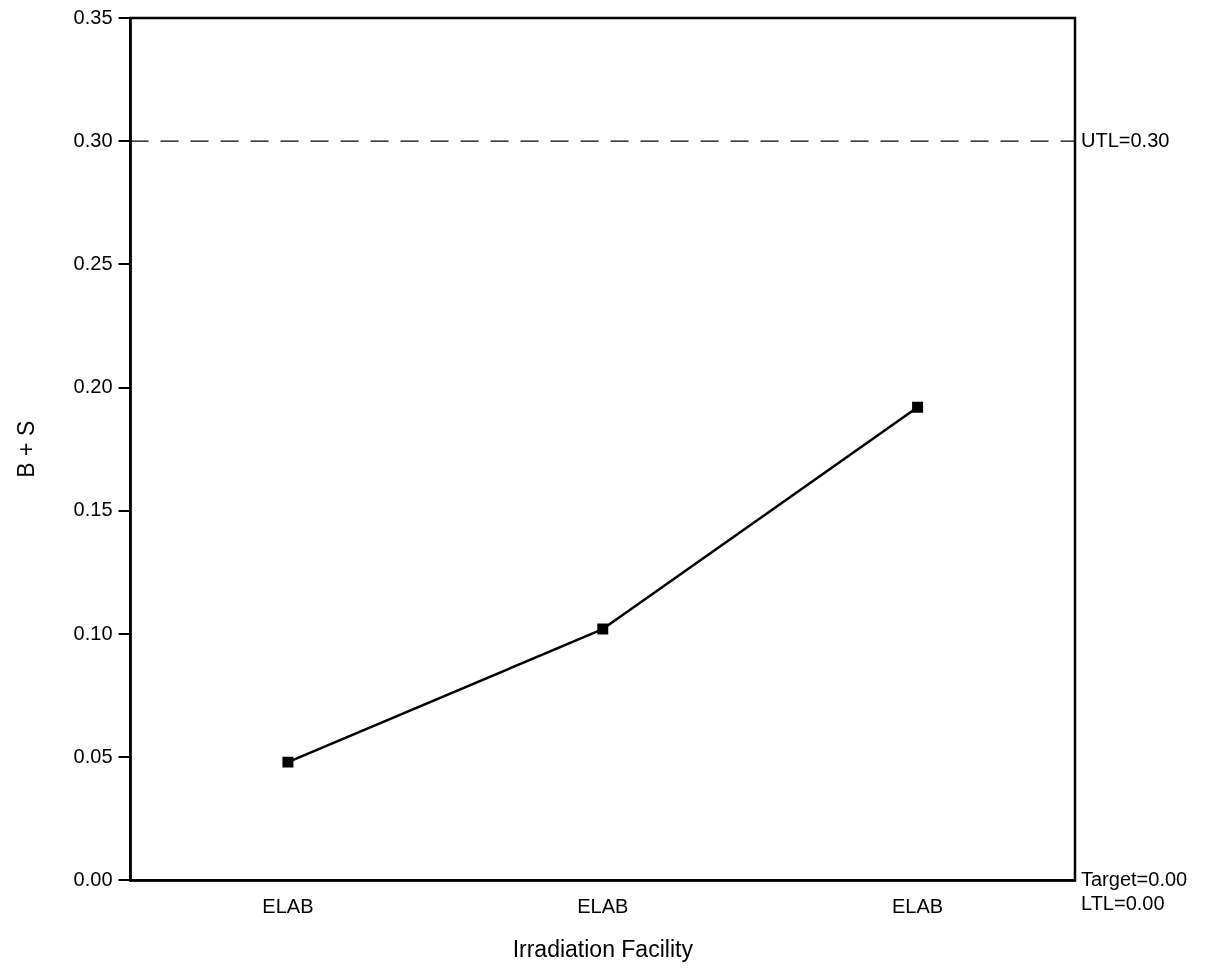 The height and width of the screenshot is (976, 1225). What do you see at coordinates (93, 632) in the screenshot?
I see `y-tick-label: 0.10` at bounding box center [93, 632].